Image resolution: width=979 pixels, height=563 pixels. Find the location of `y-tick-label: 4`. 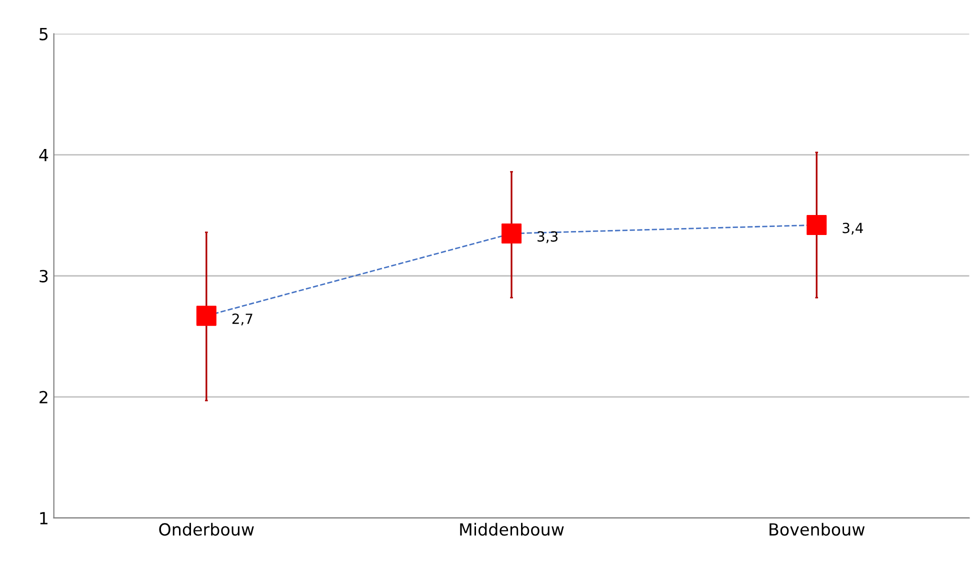

y-tick-label: 4 is located at coordinates (43, 155).